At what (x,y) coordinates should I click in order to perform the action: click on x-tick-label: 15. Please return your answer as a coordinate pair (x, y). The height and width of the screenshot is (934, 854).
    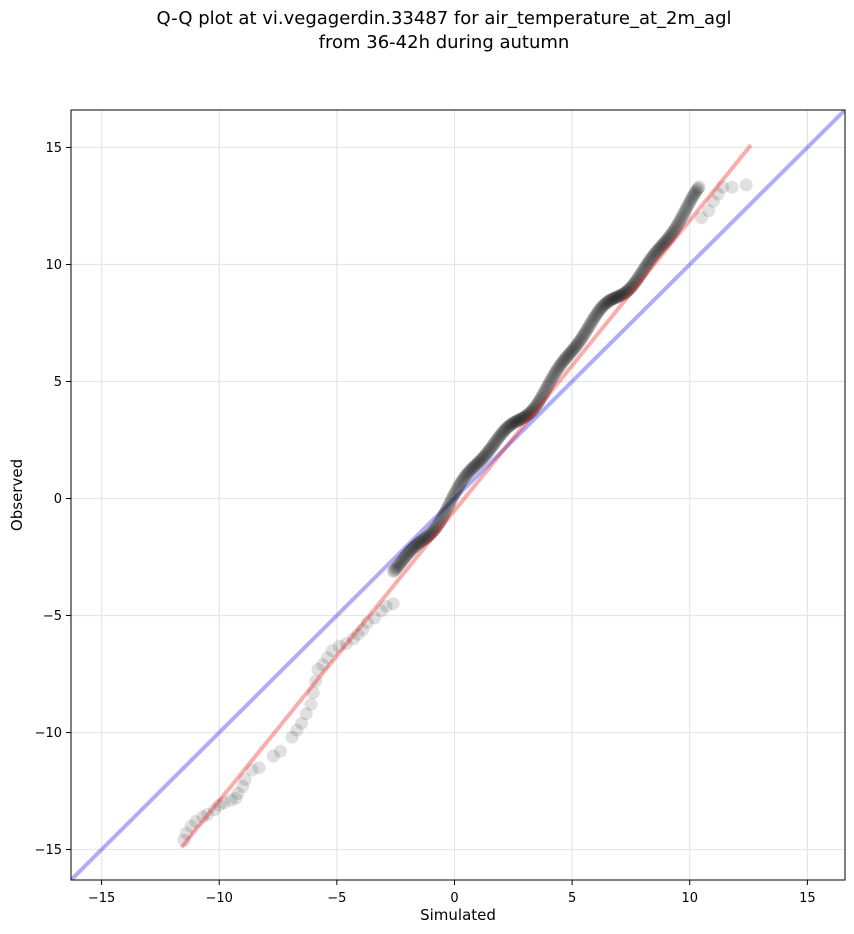
    Looking at the image, I should click on (807, 898).